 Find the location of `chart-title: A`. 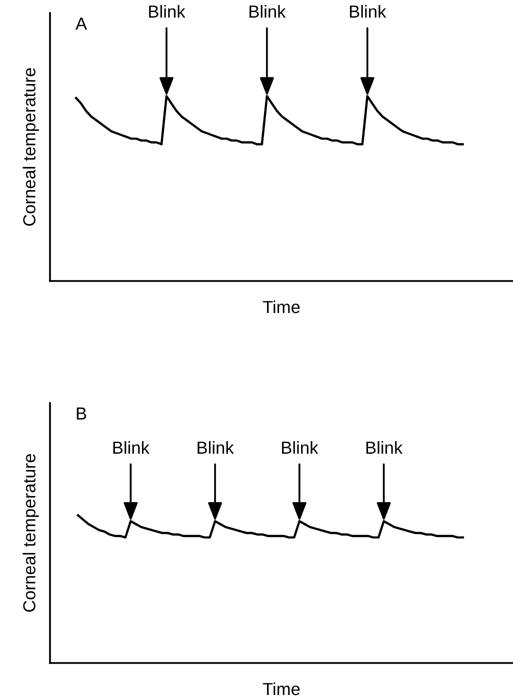

chart-title: A is located at coordinates (82, 24).